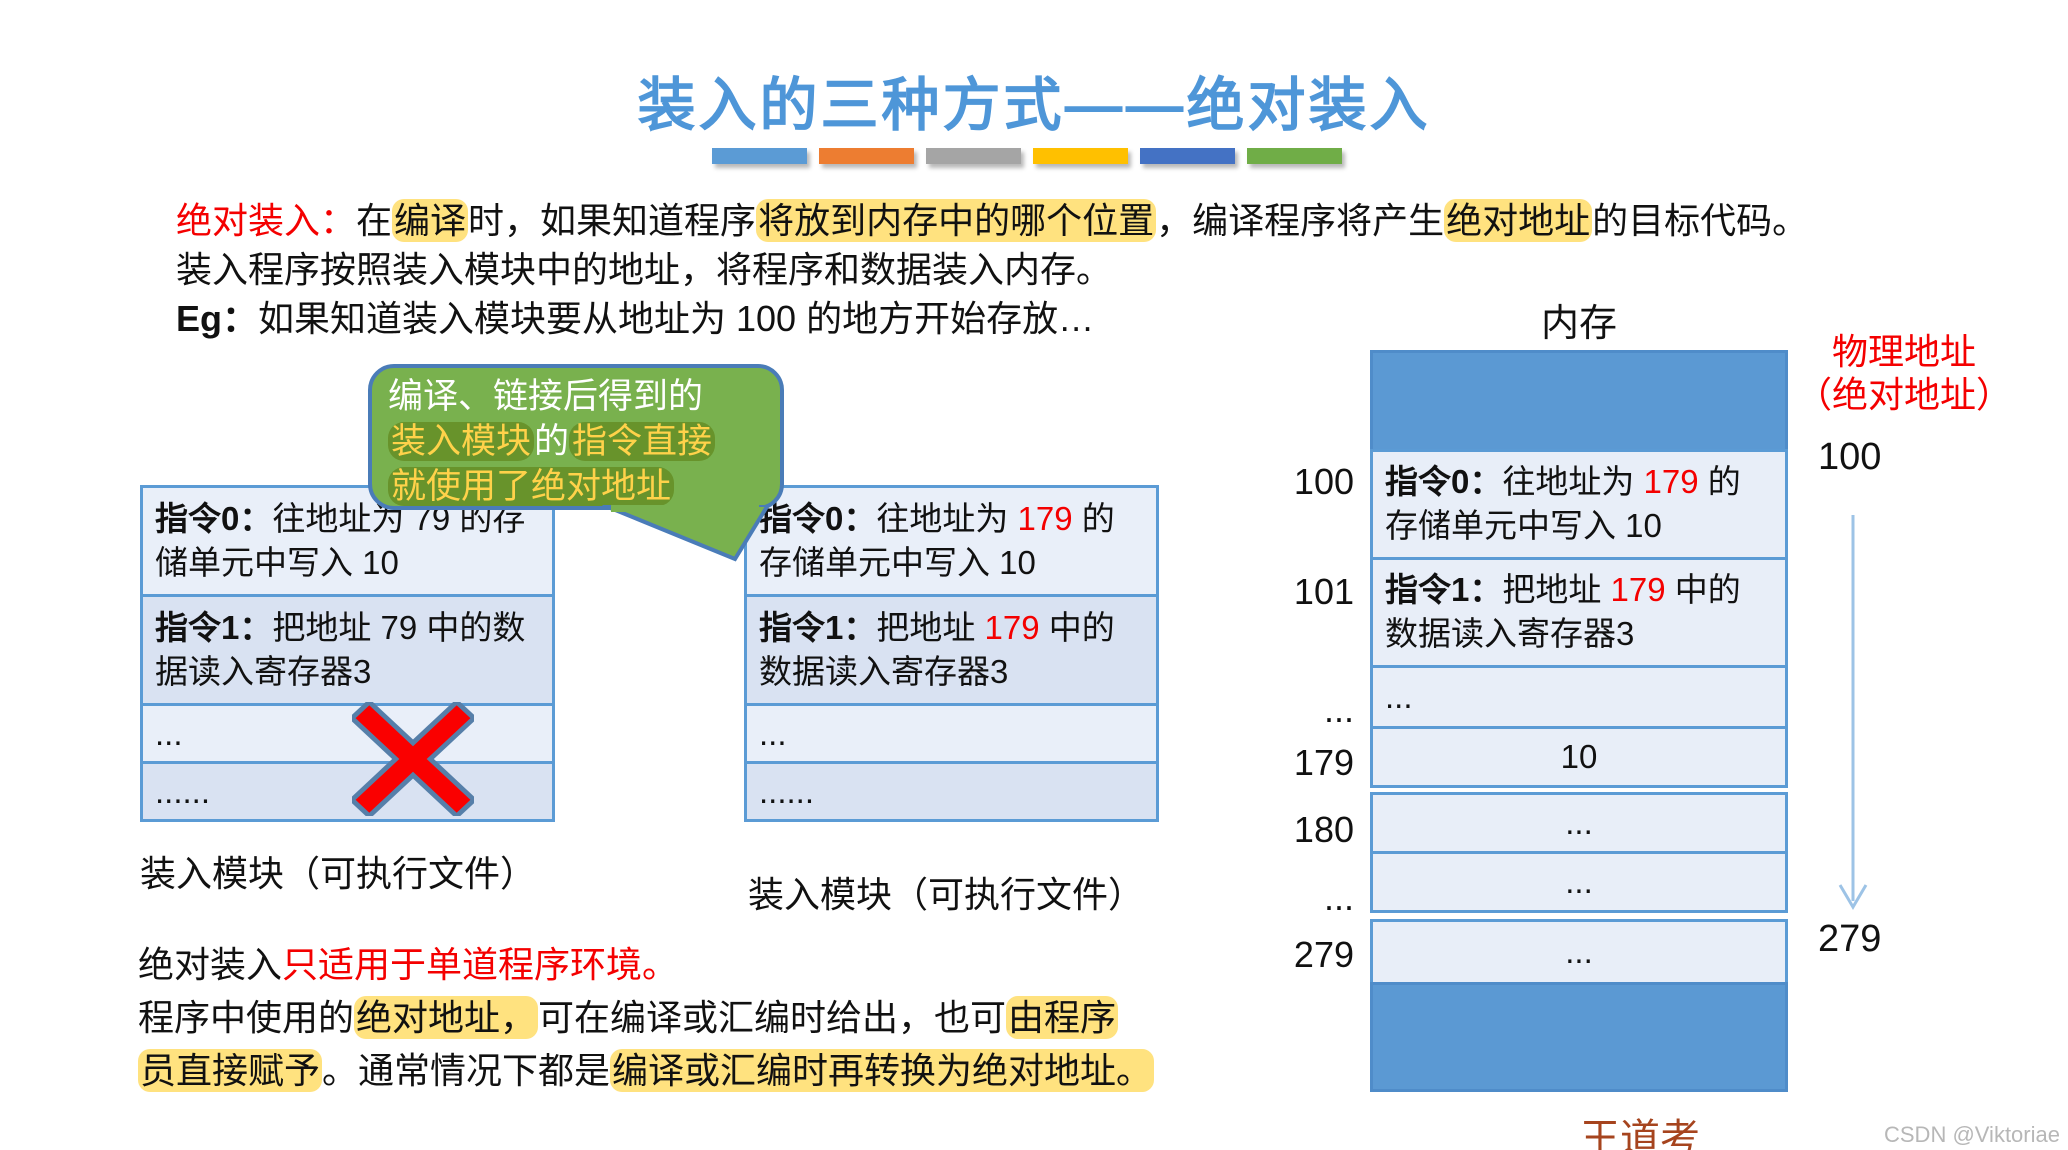 The image size is (2068, 1150). I want to click on highlight-direct-assign: 员直接赋予, so click(230, 1070).